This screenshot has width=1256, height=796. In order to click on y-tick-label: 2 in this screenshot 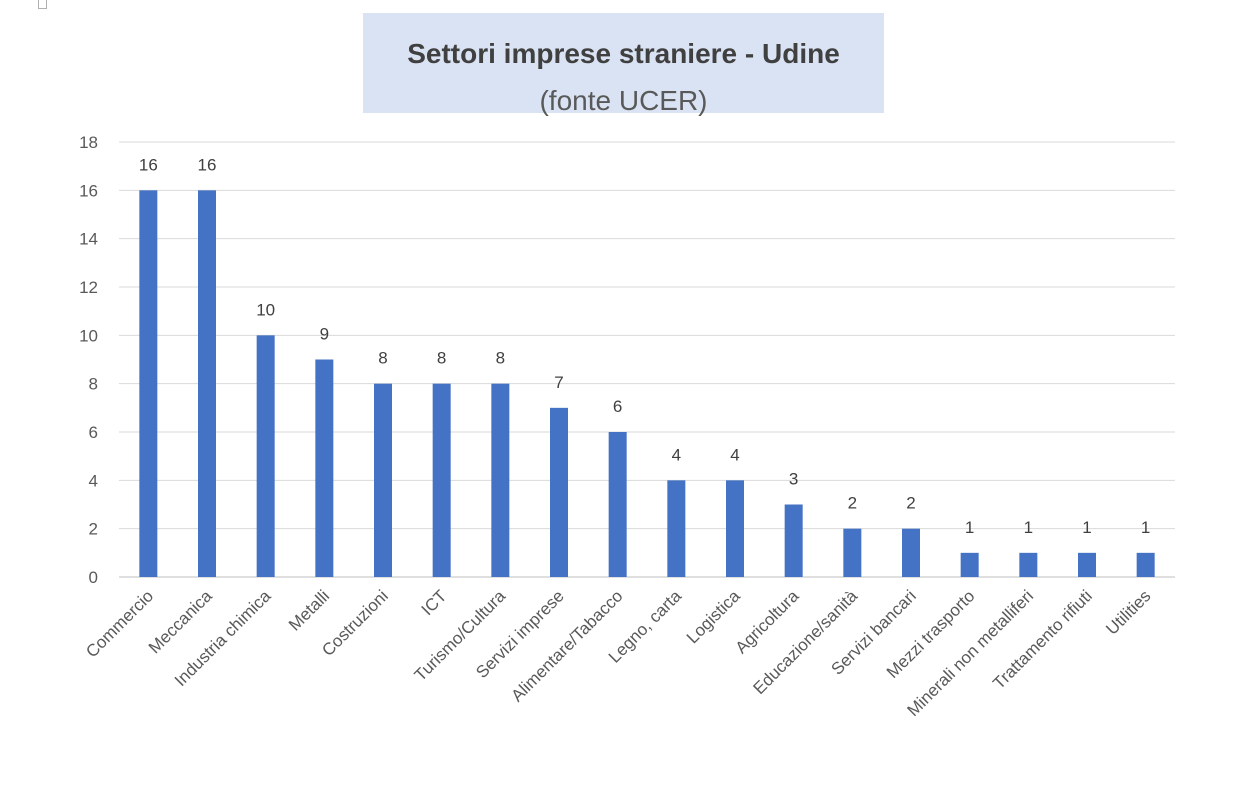, I will do `click(93, 529)`.